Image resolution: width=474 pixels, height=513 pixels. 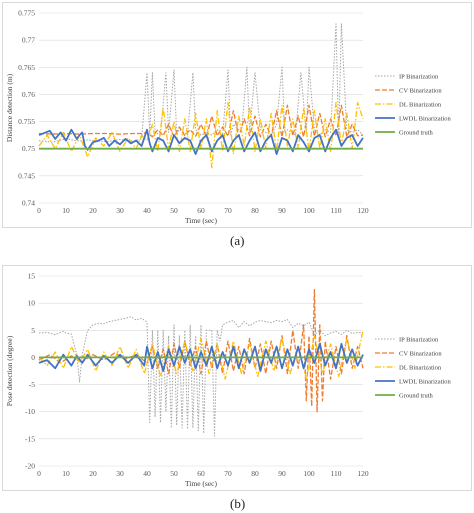 I want to click on y-tick-label: -5, so click(x=32, y=384).